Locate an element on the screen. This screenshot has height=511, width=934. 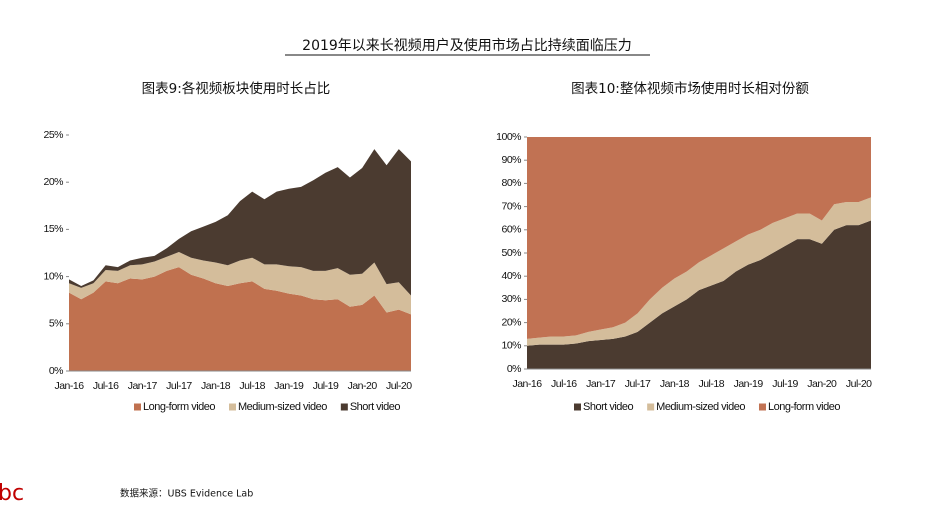
chart-title: 图表9:各视频板块使用时长占比 is located at coordinates (236, 88).